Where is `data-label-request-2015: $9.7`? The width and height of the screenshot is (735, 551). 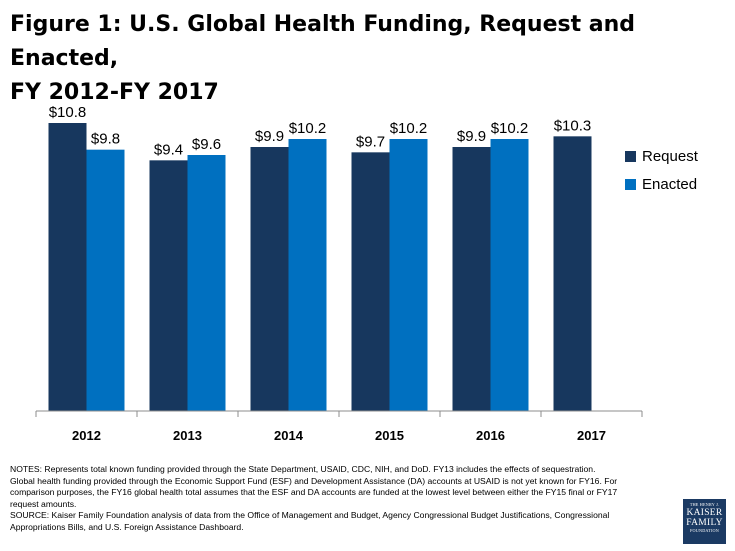
data-label-request-2015: $9.7 is located at coordinates (370, 141).